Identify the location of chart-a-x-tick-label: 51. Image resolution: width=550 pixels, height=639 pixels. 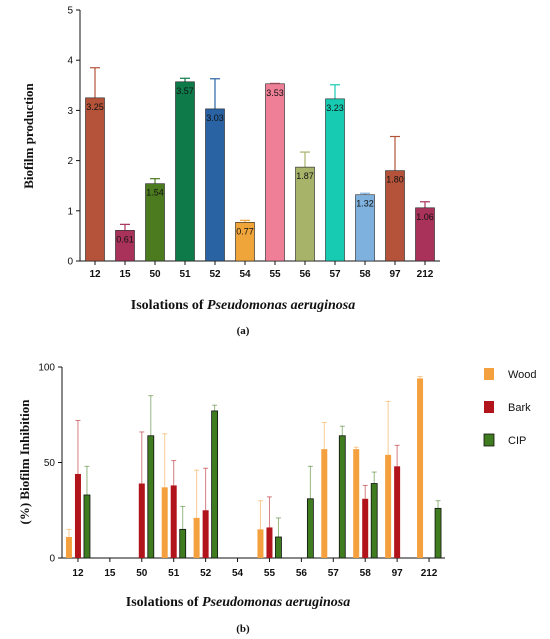
(185, 274).